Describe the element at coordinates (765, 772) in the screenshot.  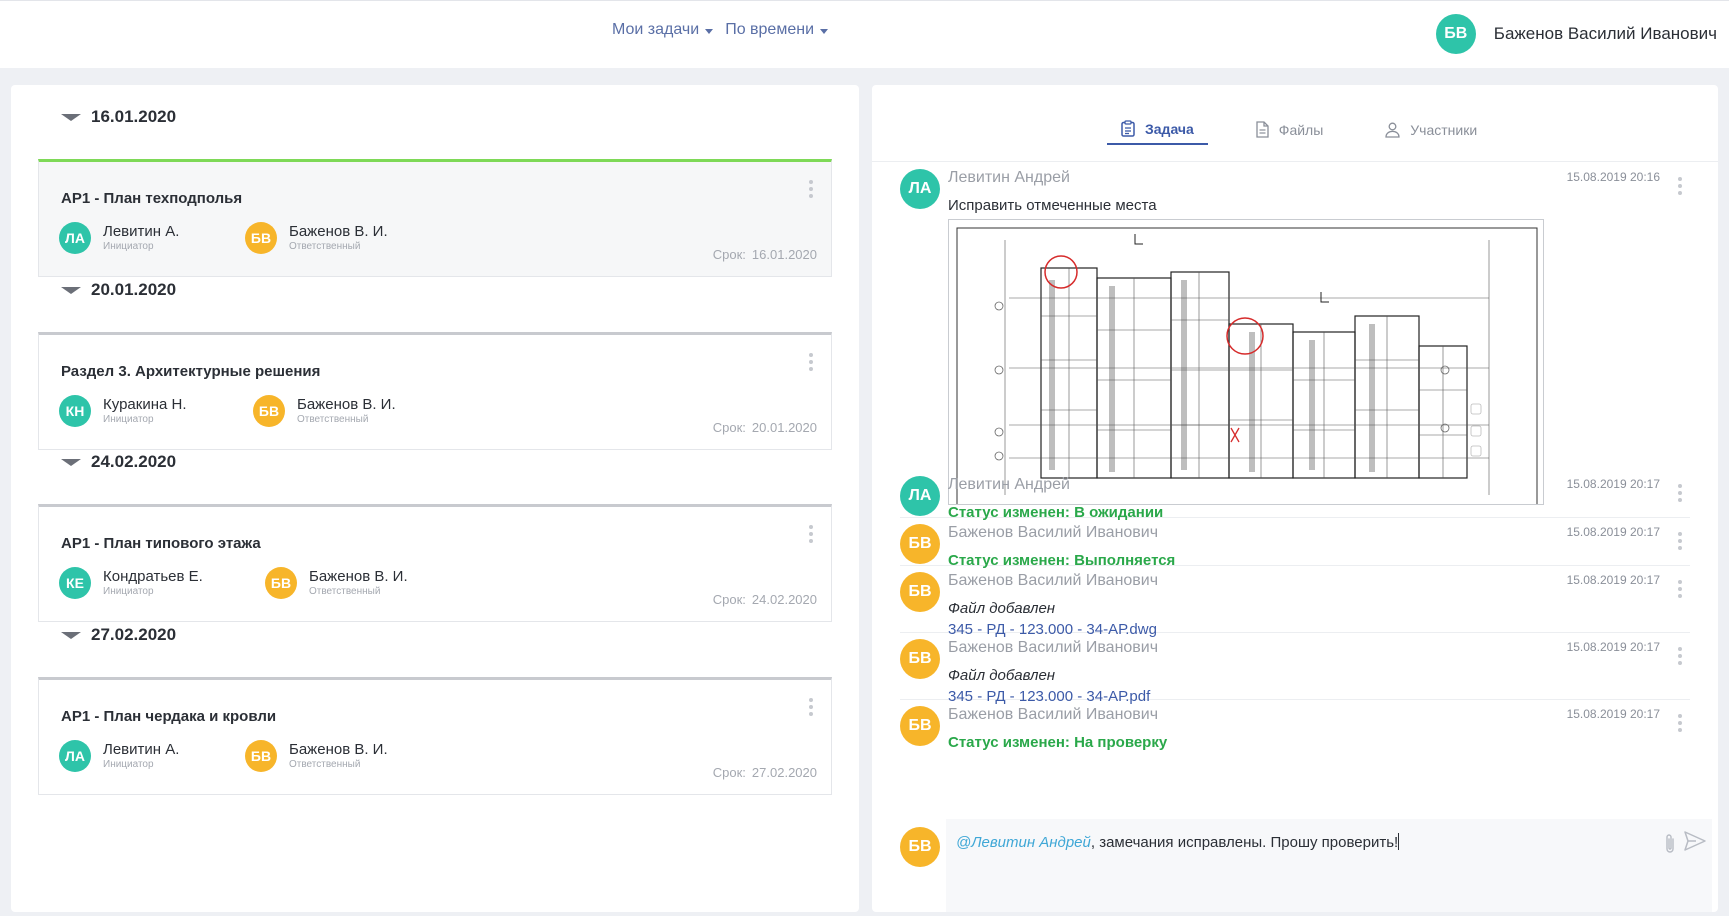
I see `task-deadline: Срок: 27.02.2020` at that location.